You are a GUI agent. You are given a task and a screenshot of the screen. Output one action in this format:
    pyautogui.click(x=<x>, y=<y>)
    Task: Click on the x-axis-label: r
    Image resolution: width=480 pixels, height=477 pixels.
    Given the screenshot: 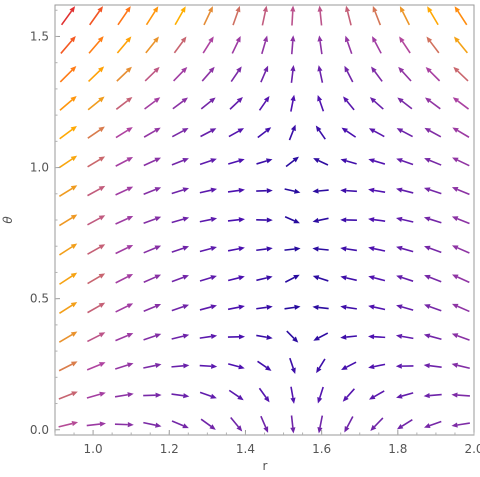 What is the action you would take?
    pyautogui.click(x=265, y=466)
    